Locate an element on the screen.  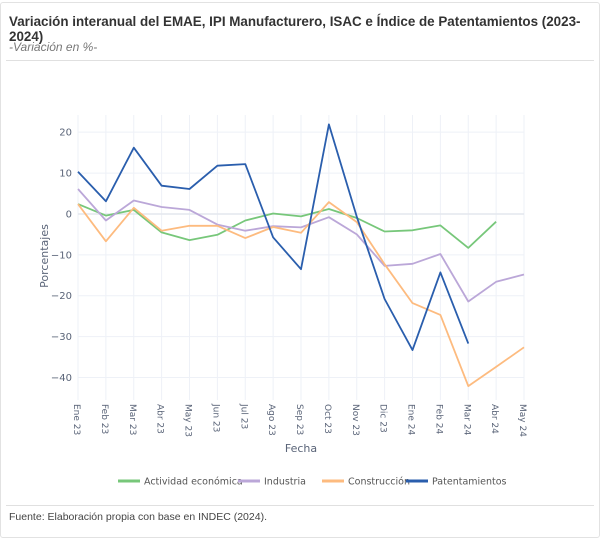
y-tick-label: −30 is located at coordinates (61, 337).